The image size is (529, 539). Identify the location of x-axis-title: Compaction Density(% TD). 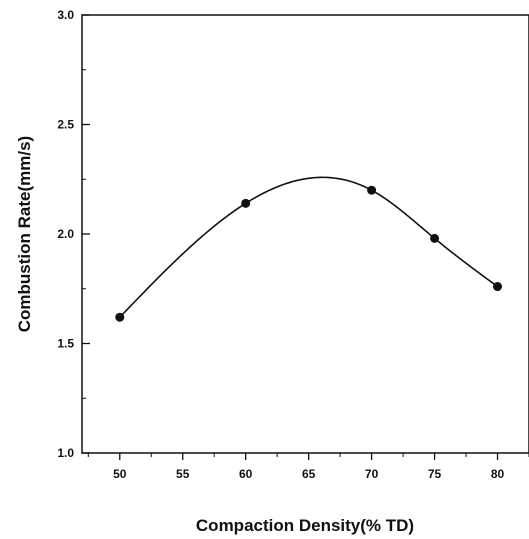
(305, 525).